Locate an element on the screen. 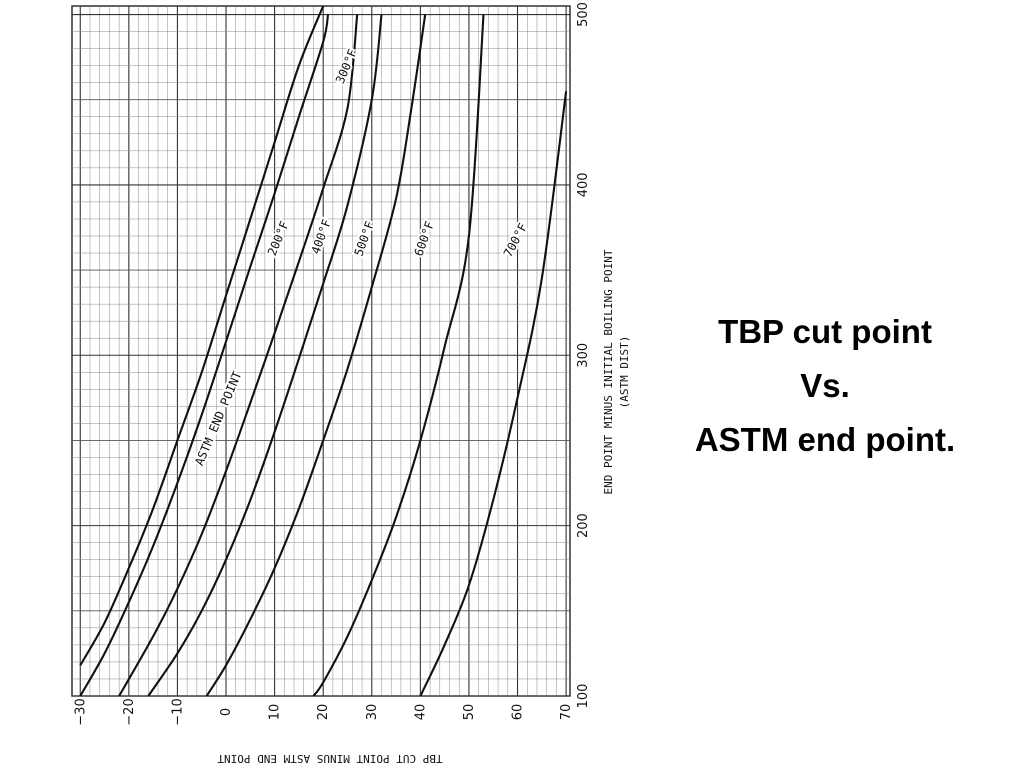 The width and height of the screenshot is (1024, 768). x-tick-label: −10 is located at coordinates (177, 711).